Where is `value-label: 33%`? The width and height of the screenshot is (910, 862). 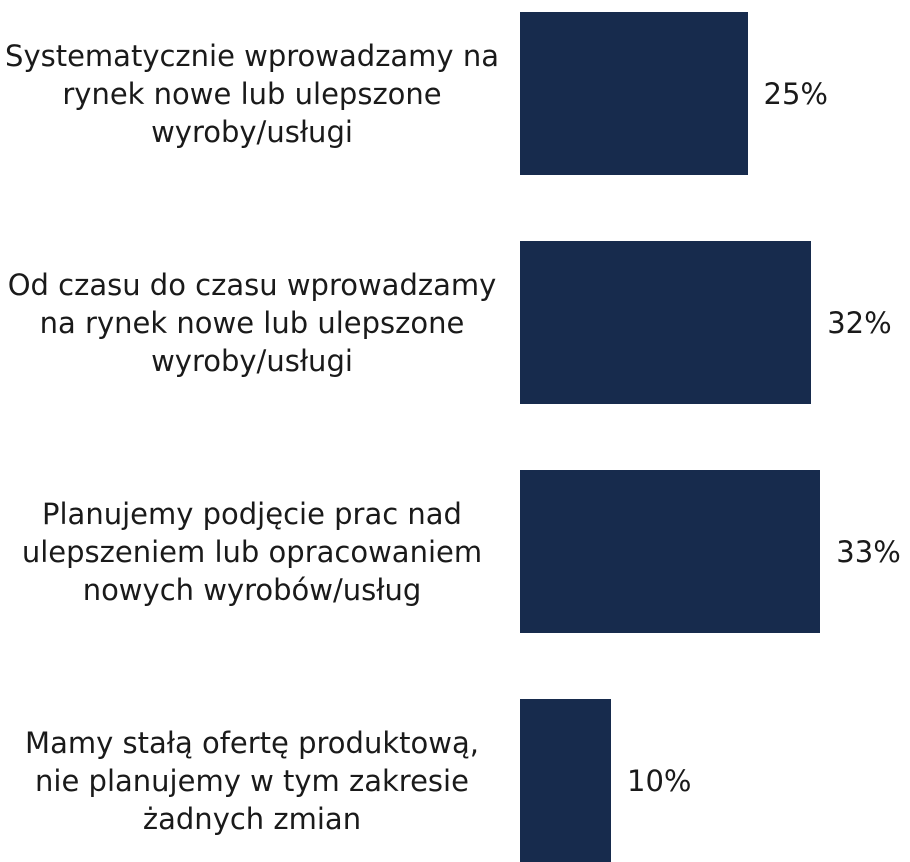
value-label: 33% is located at coordinates (868, 551).